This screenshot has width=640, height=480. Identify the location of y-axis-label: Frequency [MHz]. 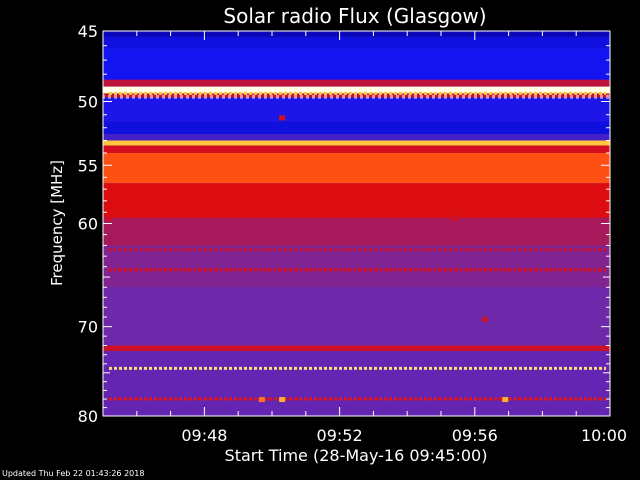
(57, 223).